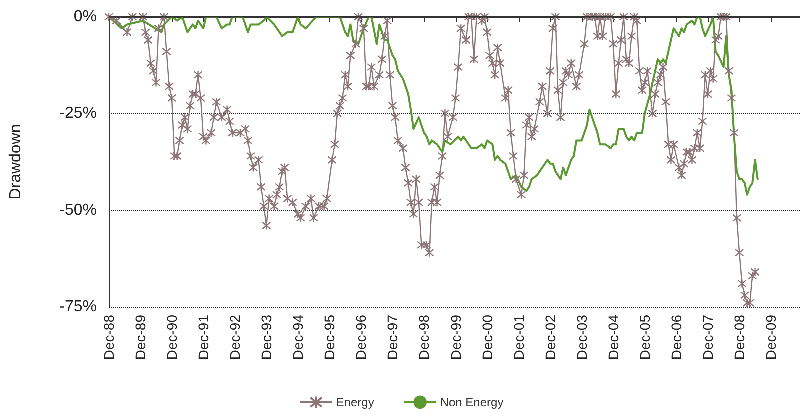 Image resolution: width=804 pixels, height=416 pixels. Describe the element at coordinates (487, 337) in the screenshot. I see `x-tick-label: Dec-00` at that location.